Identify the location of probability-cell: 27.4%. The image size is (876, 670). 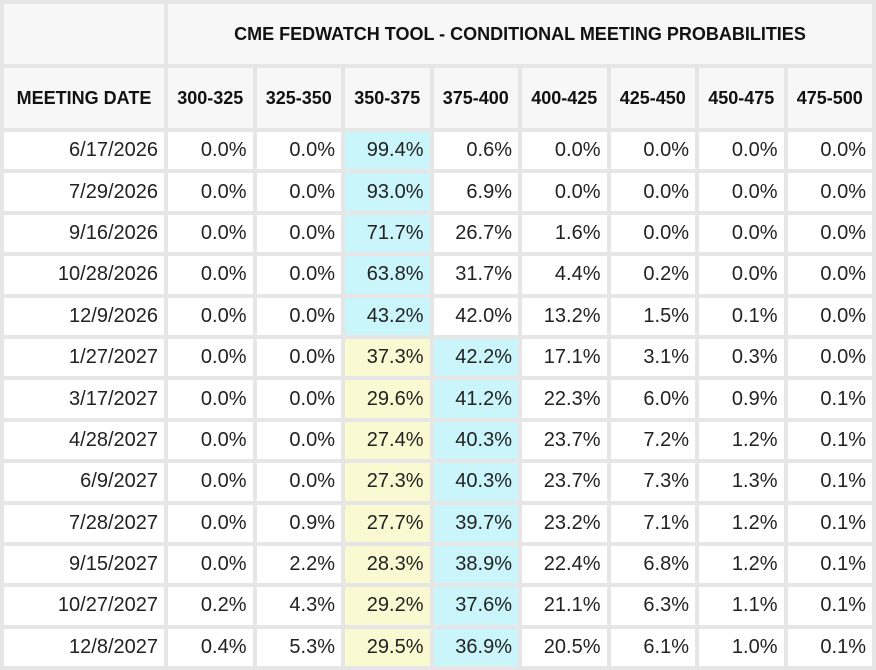
(387, 440).